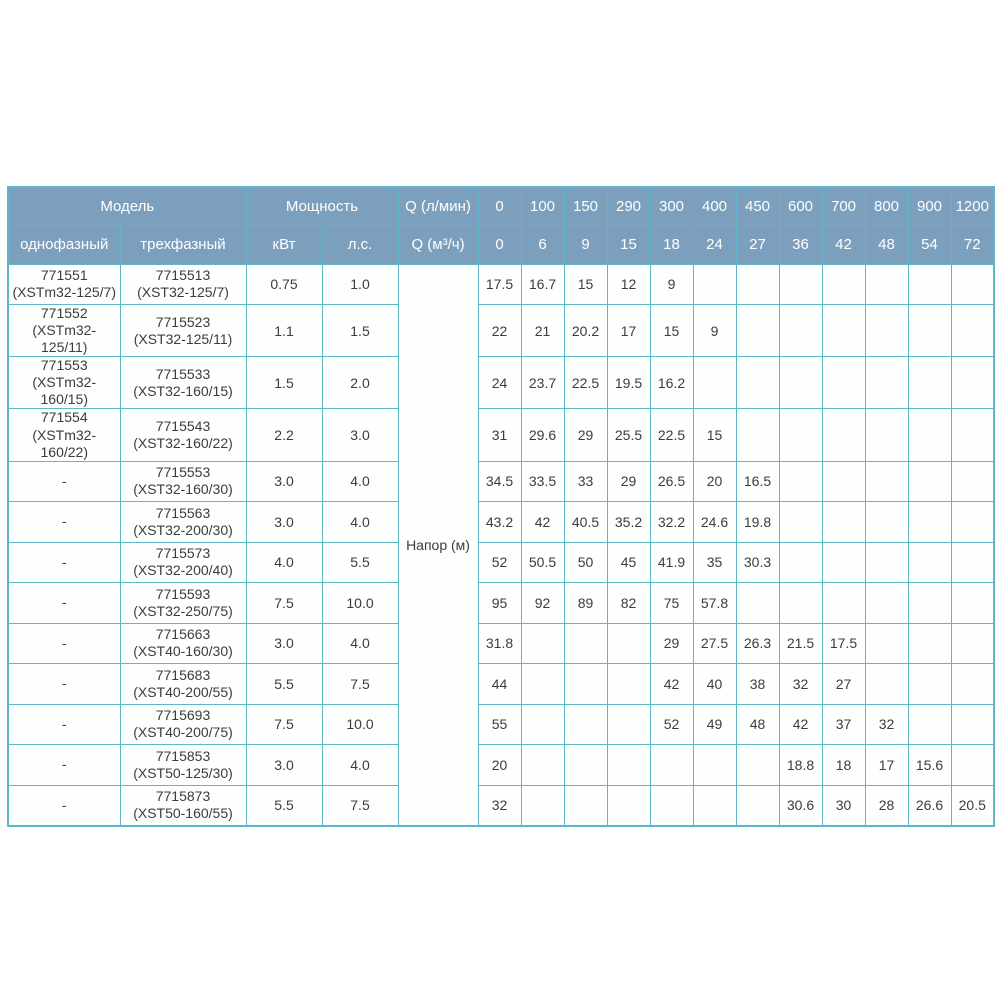  What do you see at coordinates (671, 481) in the screenshot?
I see `cell-head-value: 26.5` at bounding box center [671, 481].